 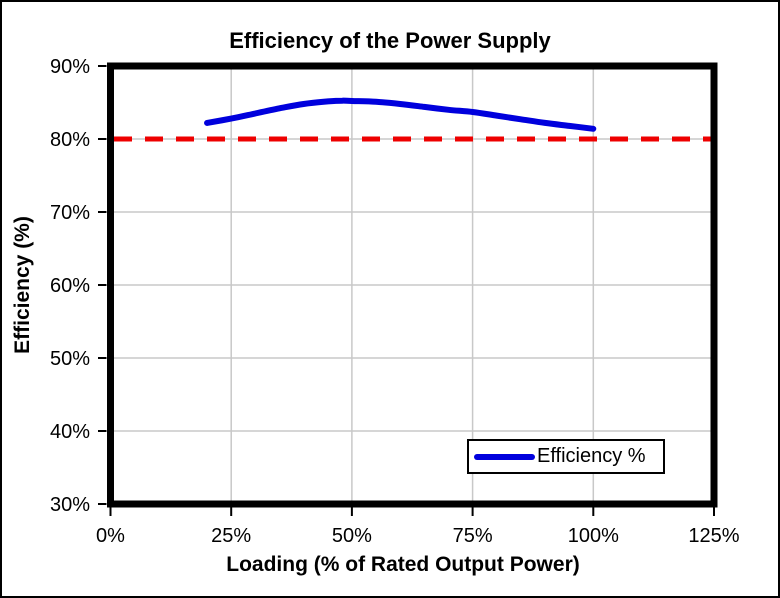 I want to click on chart-title: Efficiency of the Power Supply, so click(x=390, y=40).